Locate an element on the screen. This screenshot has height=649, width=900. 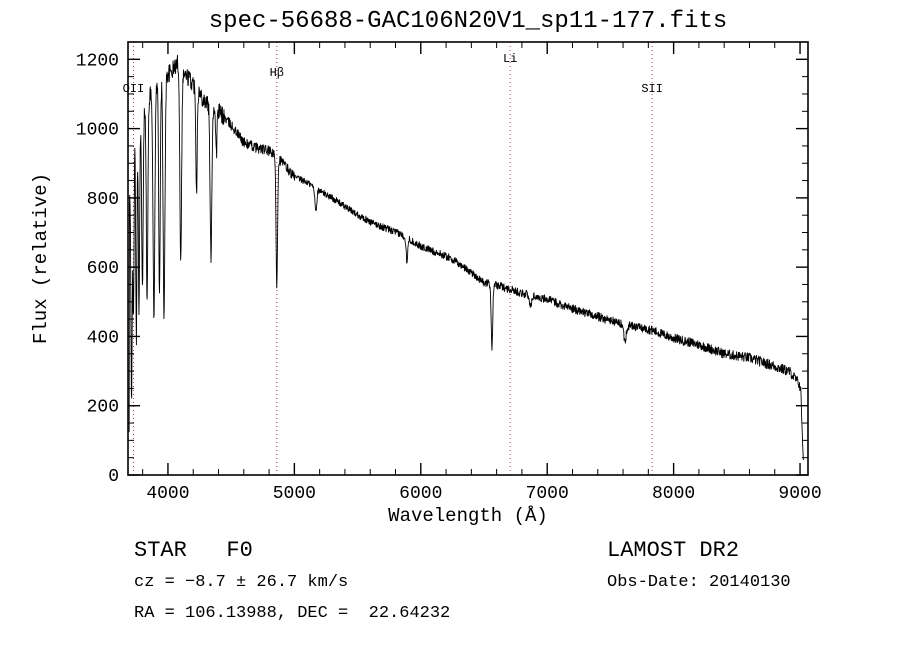
x-tick-label: 6000 is located at coordinates (420, 494).